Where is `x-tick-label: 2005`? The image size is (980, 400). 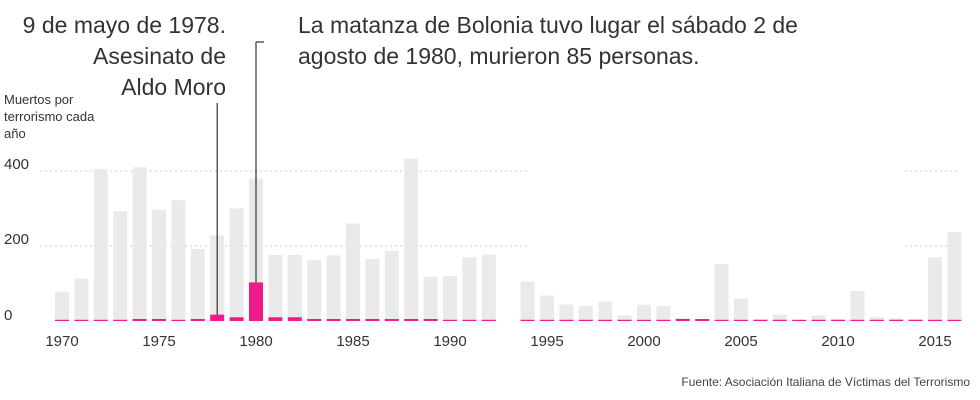
x-tick-label: 2005 is located at coordinates (740, 341).